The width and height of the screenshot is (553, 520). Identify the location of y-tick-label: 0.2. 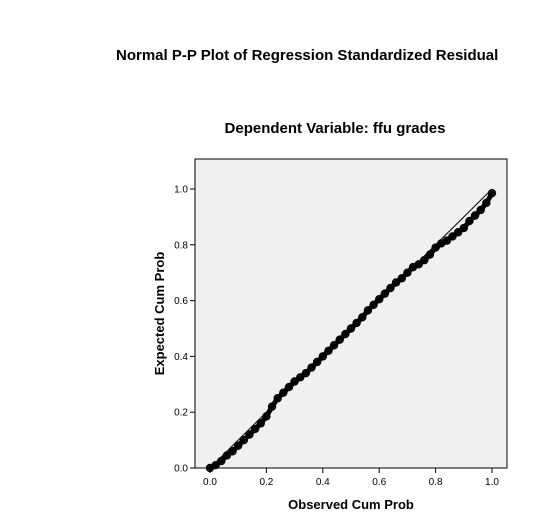
(181, 413).